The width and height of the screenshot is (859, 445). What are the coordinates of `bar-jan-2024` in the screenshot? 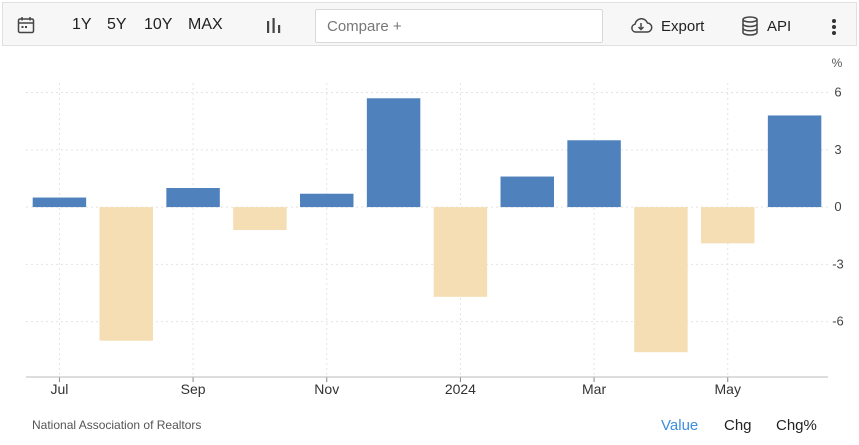 It's located at (460, 252).